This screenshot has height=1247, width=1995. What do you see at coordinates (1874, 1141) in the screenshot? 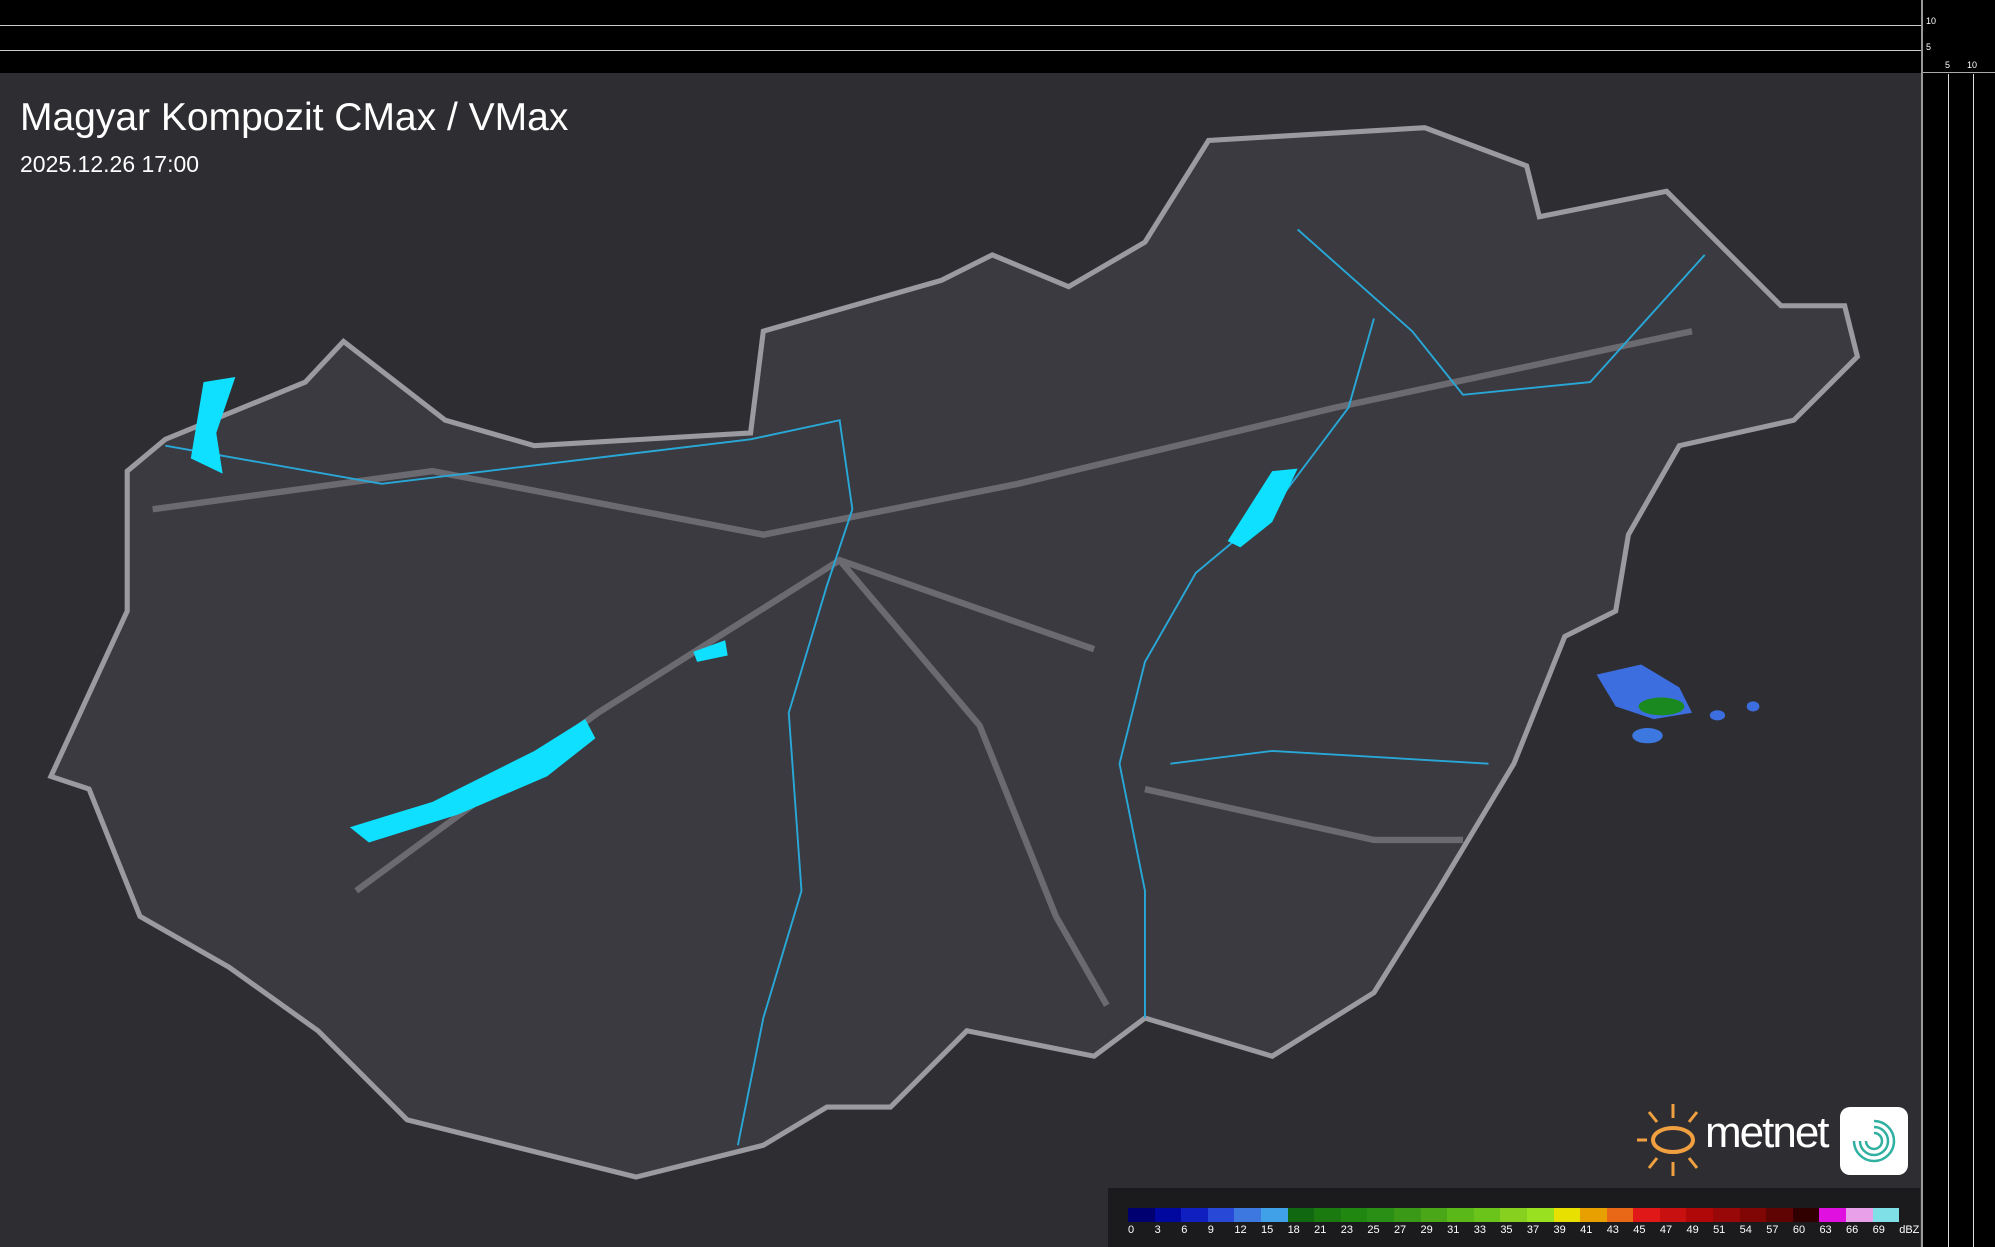
I see `metnet-app-icon` at bounding box center [1874, 1141].